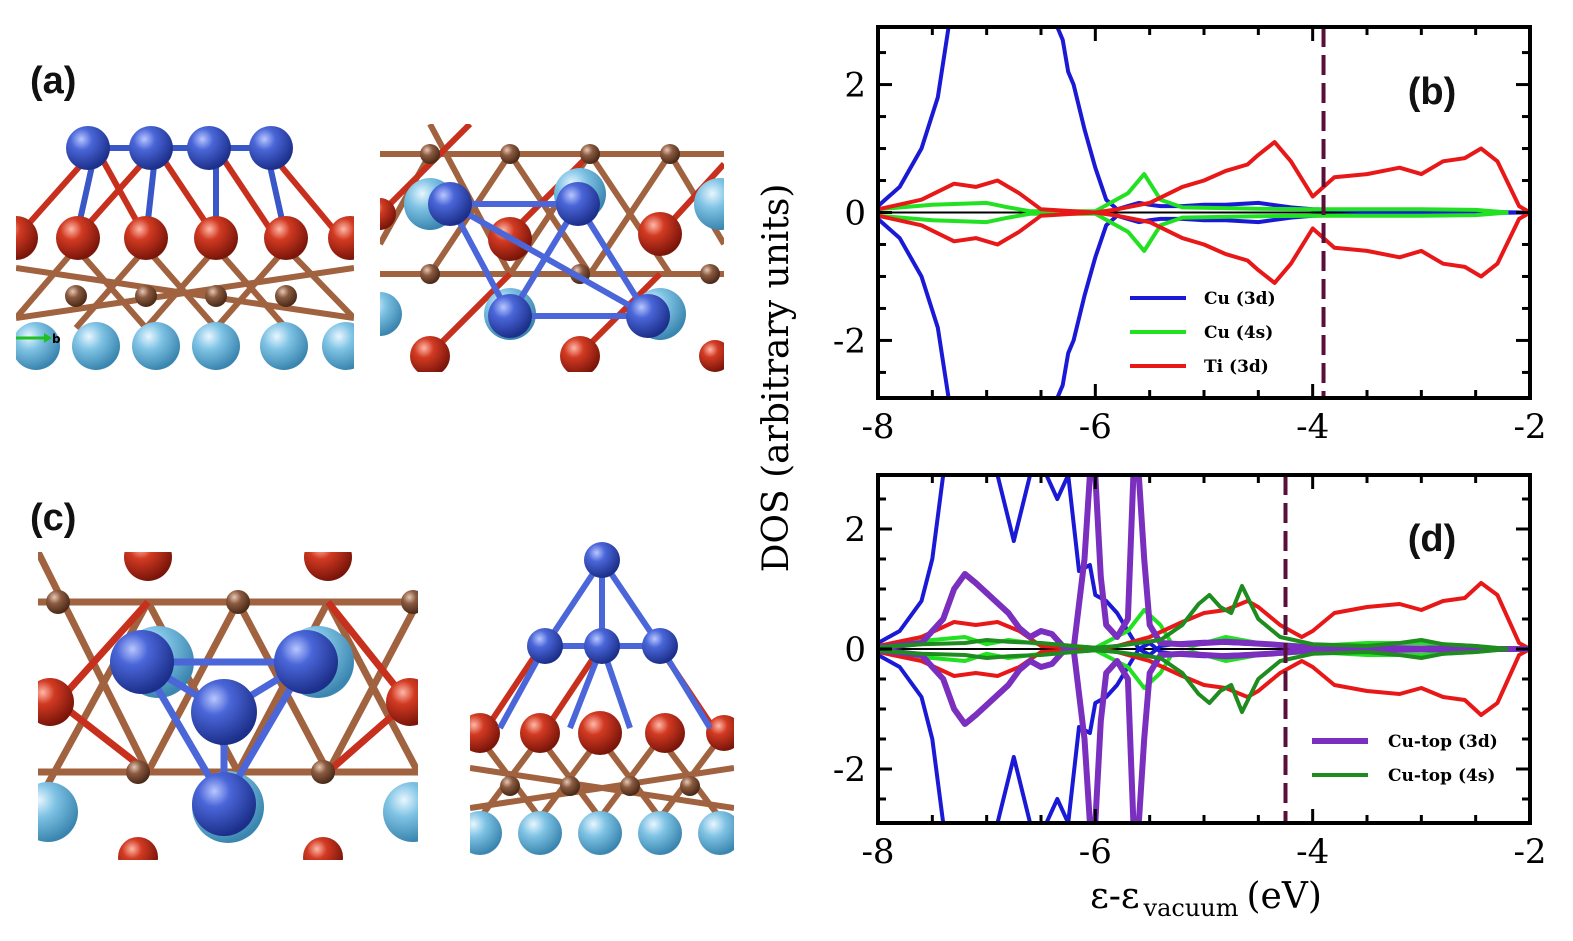  What do you see at coordinates (602, 699) in the screenshot?
I see `structure-c-side-view` at bounding box center [602, 699].